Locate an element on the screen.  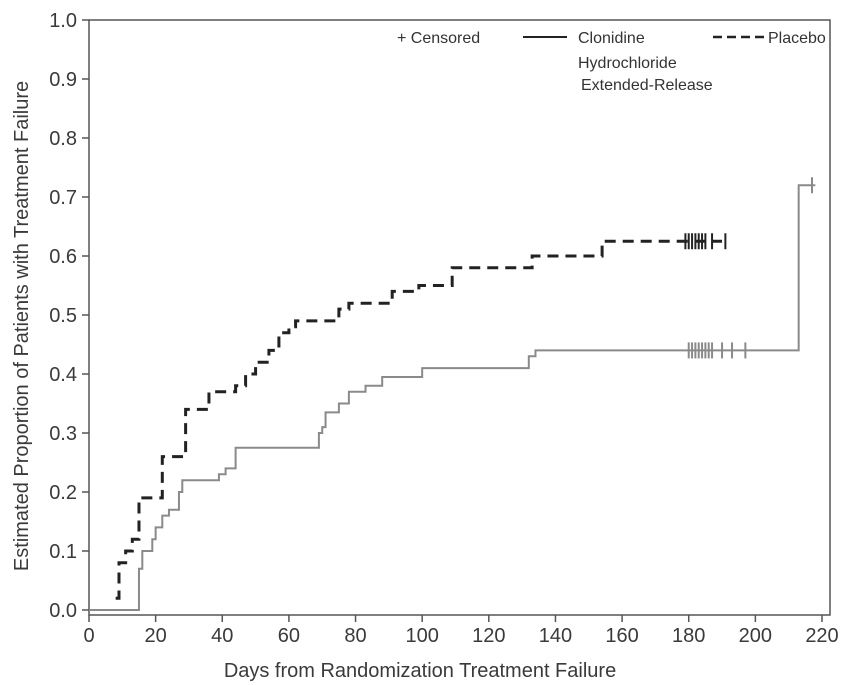
x-tick-label: 80 is located at coordinates (355, 636).